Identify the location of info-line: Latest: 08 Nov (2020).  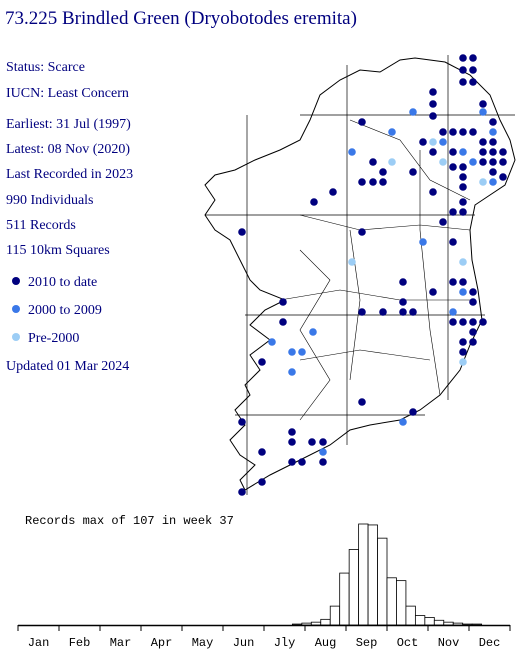
(68, 149).